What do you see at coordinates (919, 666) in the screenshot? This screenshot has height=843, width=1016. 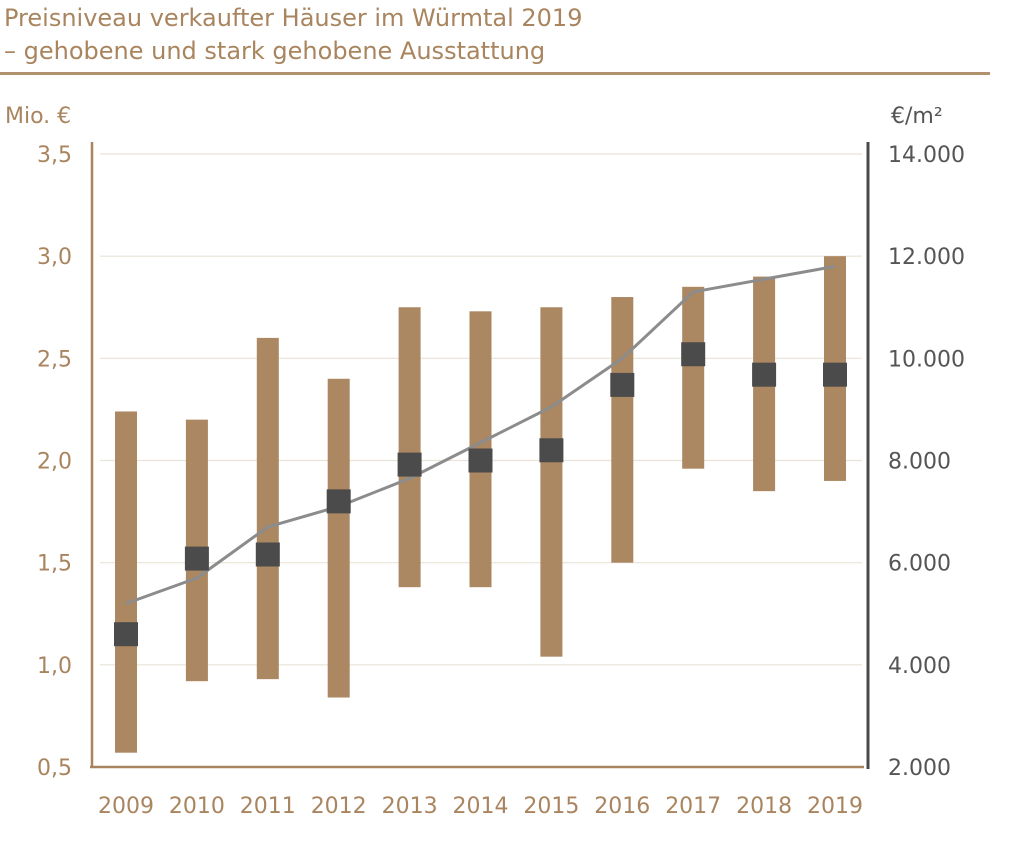 I see `right-tick-label: 4.000` at bounding box center [919, 666].